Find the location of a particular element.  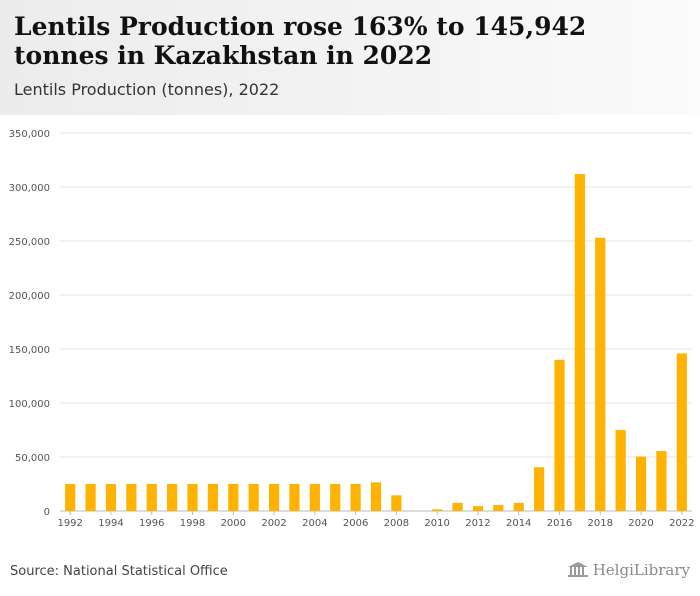

y-tick-label: 50,000 is located at coordinates (32, 458).